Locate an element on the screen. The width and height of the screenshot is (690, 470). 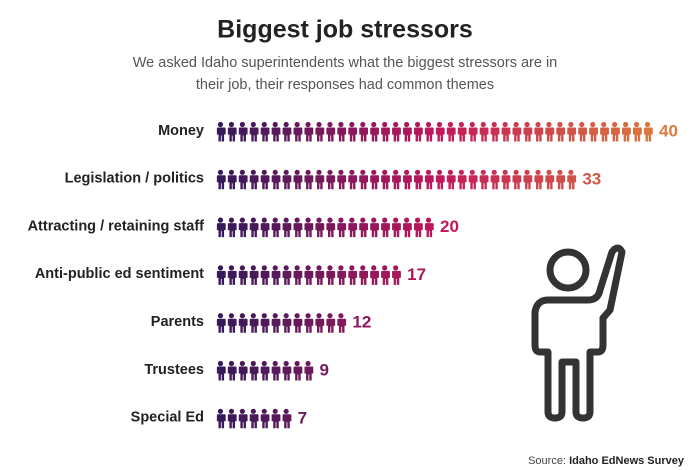
category-label: Special Ed is located at coordinates (167, 418).